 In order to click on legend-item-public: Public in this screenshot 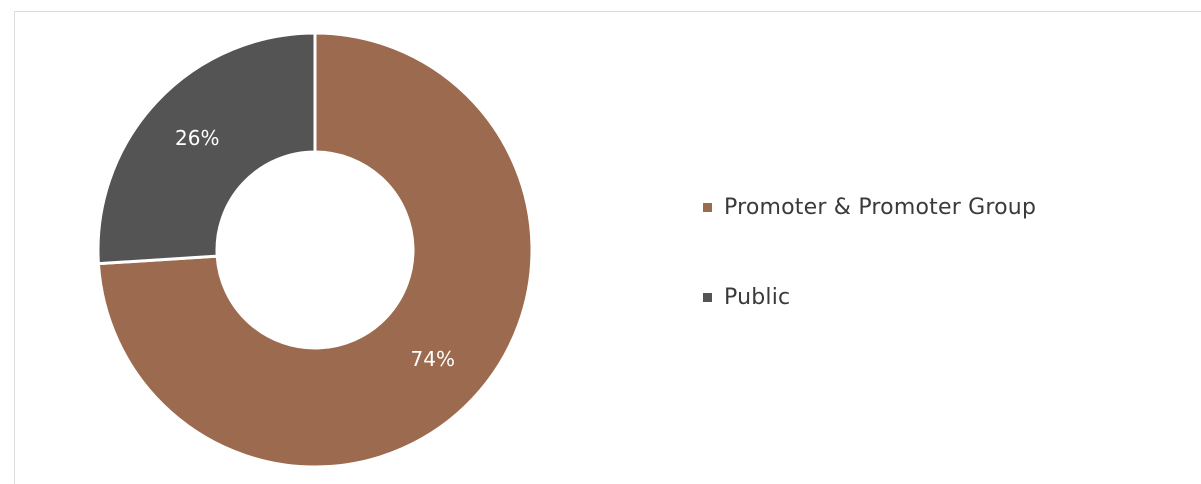, I will do `click(869, 297)`.